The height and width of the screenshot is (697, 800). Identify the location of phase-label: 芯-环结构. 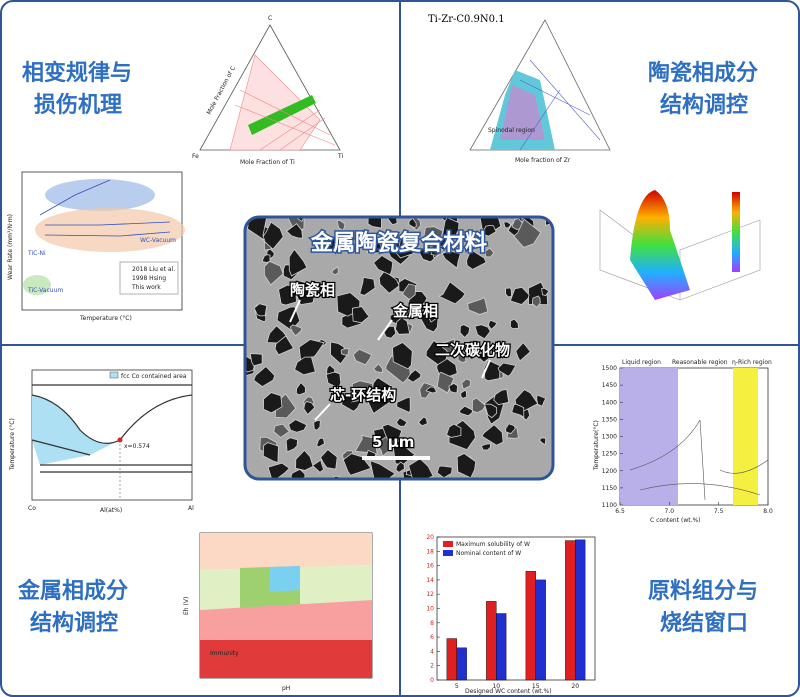
(363, 395).